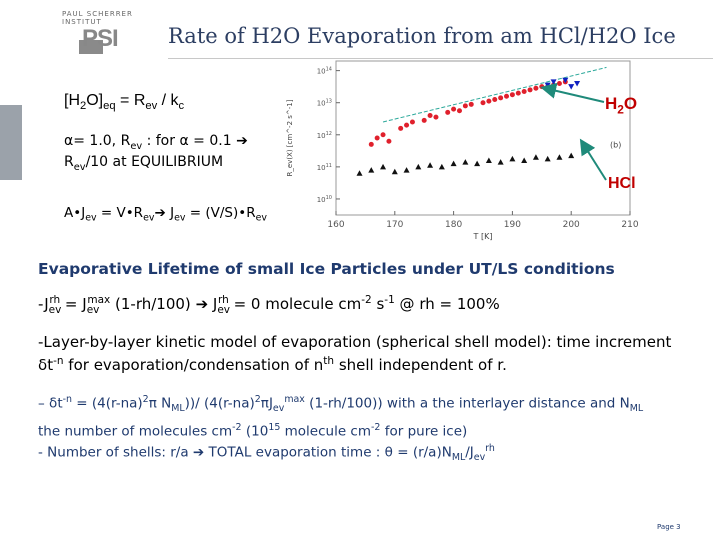 The image size is (720, 540). I want to click on page-number: Page 3, so click(669, 527).